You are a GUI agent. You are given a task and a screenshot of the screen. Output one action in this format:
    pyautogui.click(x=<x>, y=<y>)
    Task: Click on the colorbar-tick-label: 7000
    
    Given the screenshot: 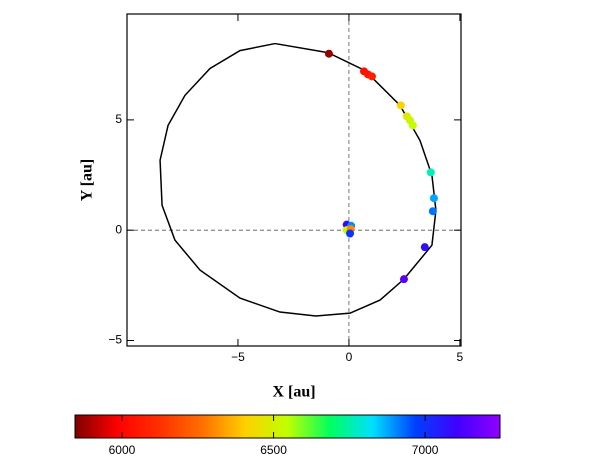 What is the action you would take?
    pyautogui.click(x=425, y=450)
    